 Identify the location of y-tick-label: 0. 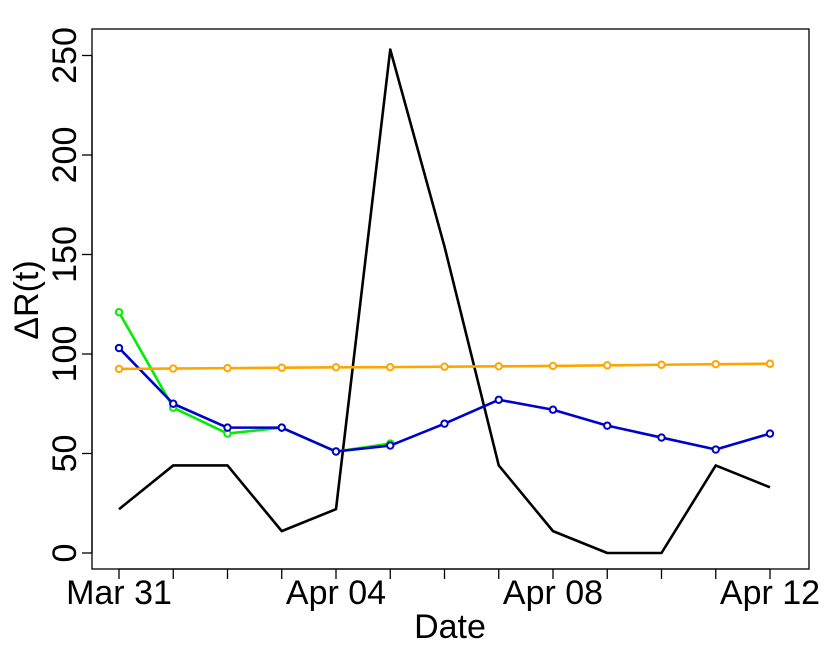
(65, 553).